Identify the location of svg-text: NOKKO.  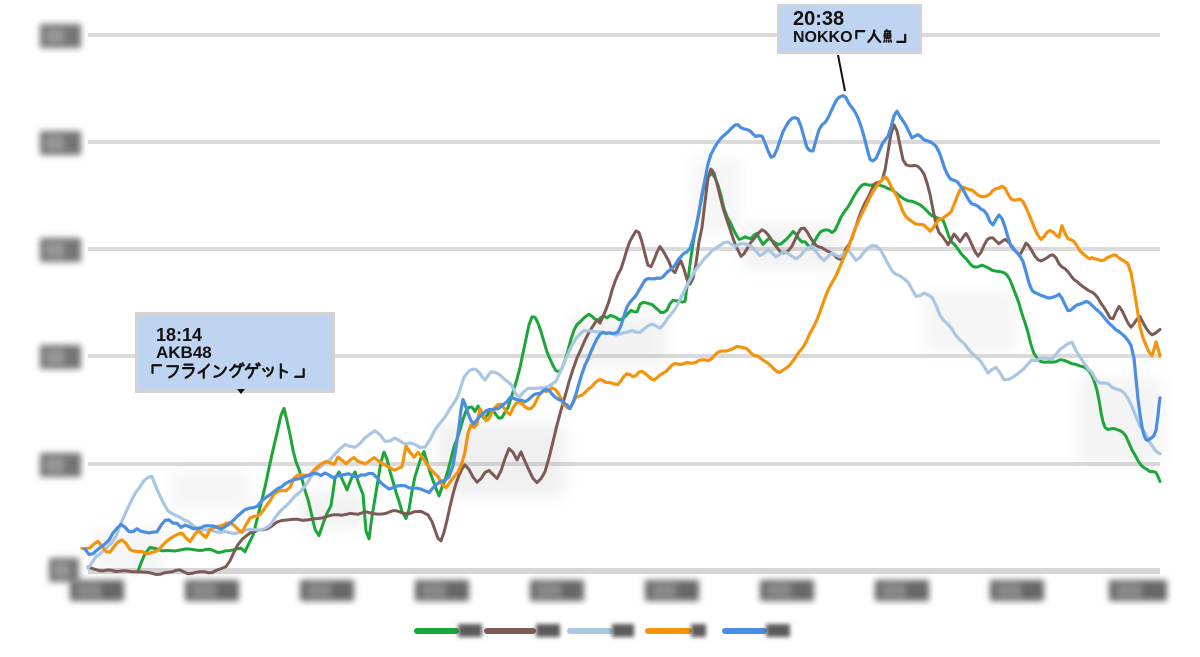
(823, 37).